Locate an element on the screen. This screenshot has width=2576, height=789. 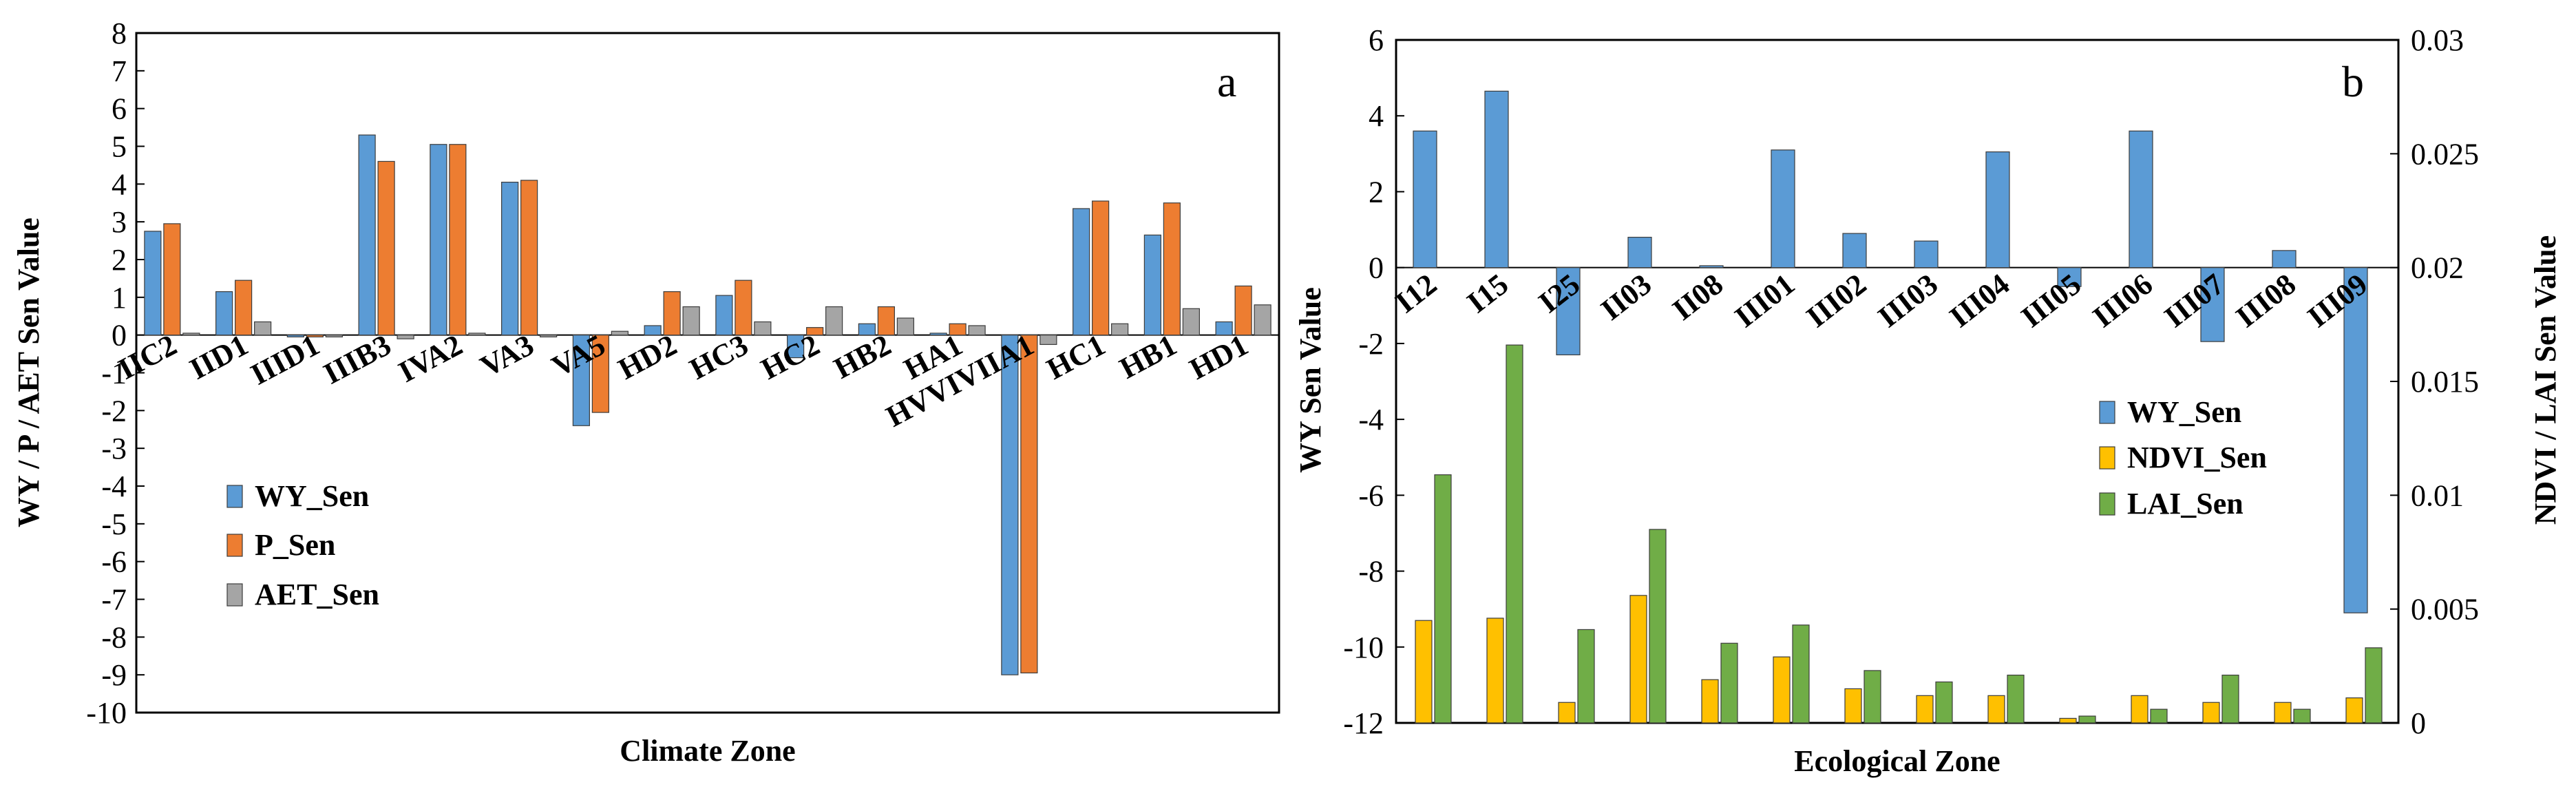
bar-b-wy-sen-ii03 is located at coordinates (1640, 252).